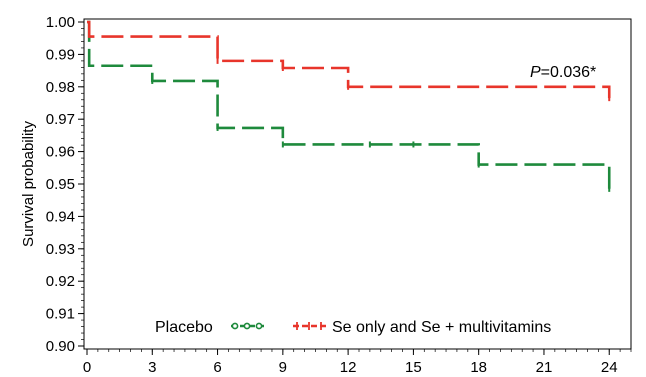  What do you see at coordinates (217, 367) in the screenshot?
I see `x-tick-label: 6` at bounding box center [217, 367].